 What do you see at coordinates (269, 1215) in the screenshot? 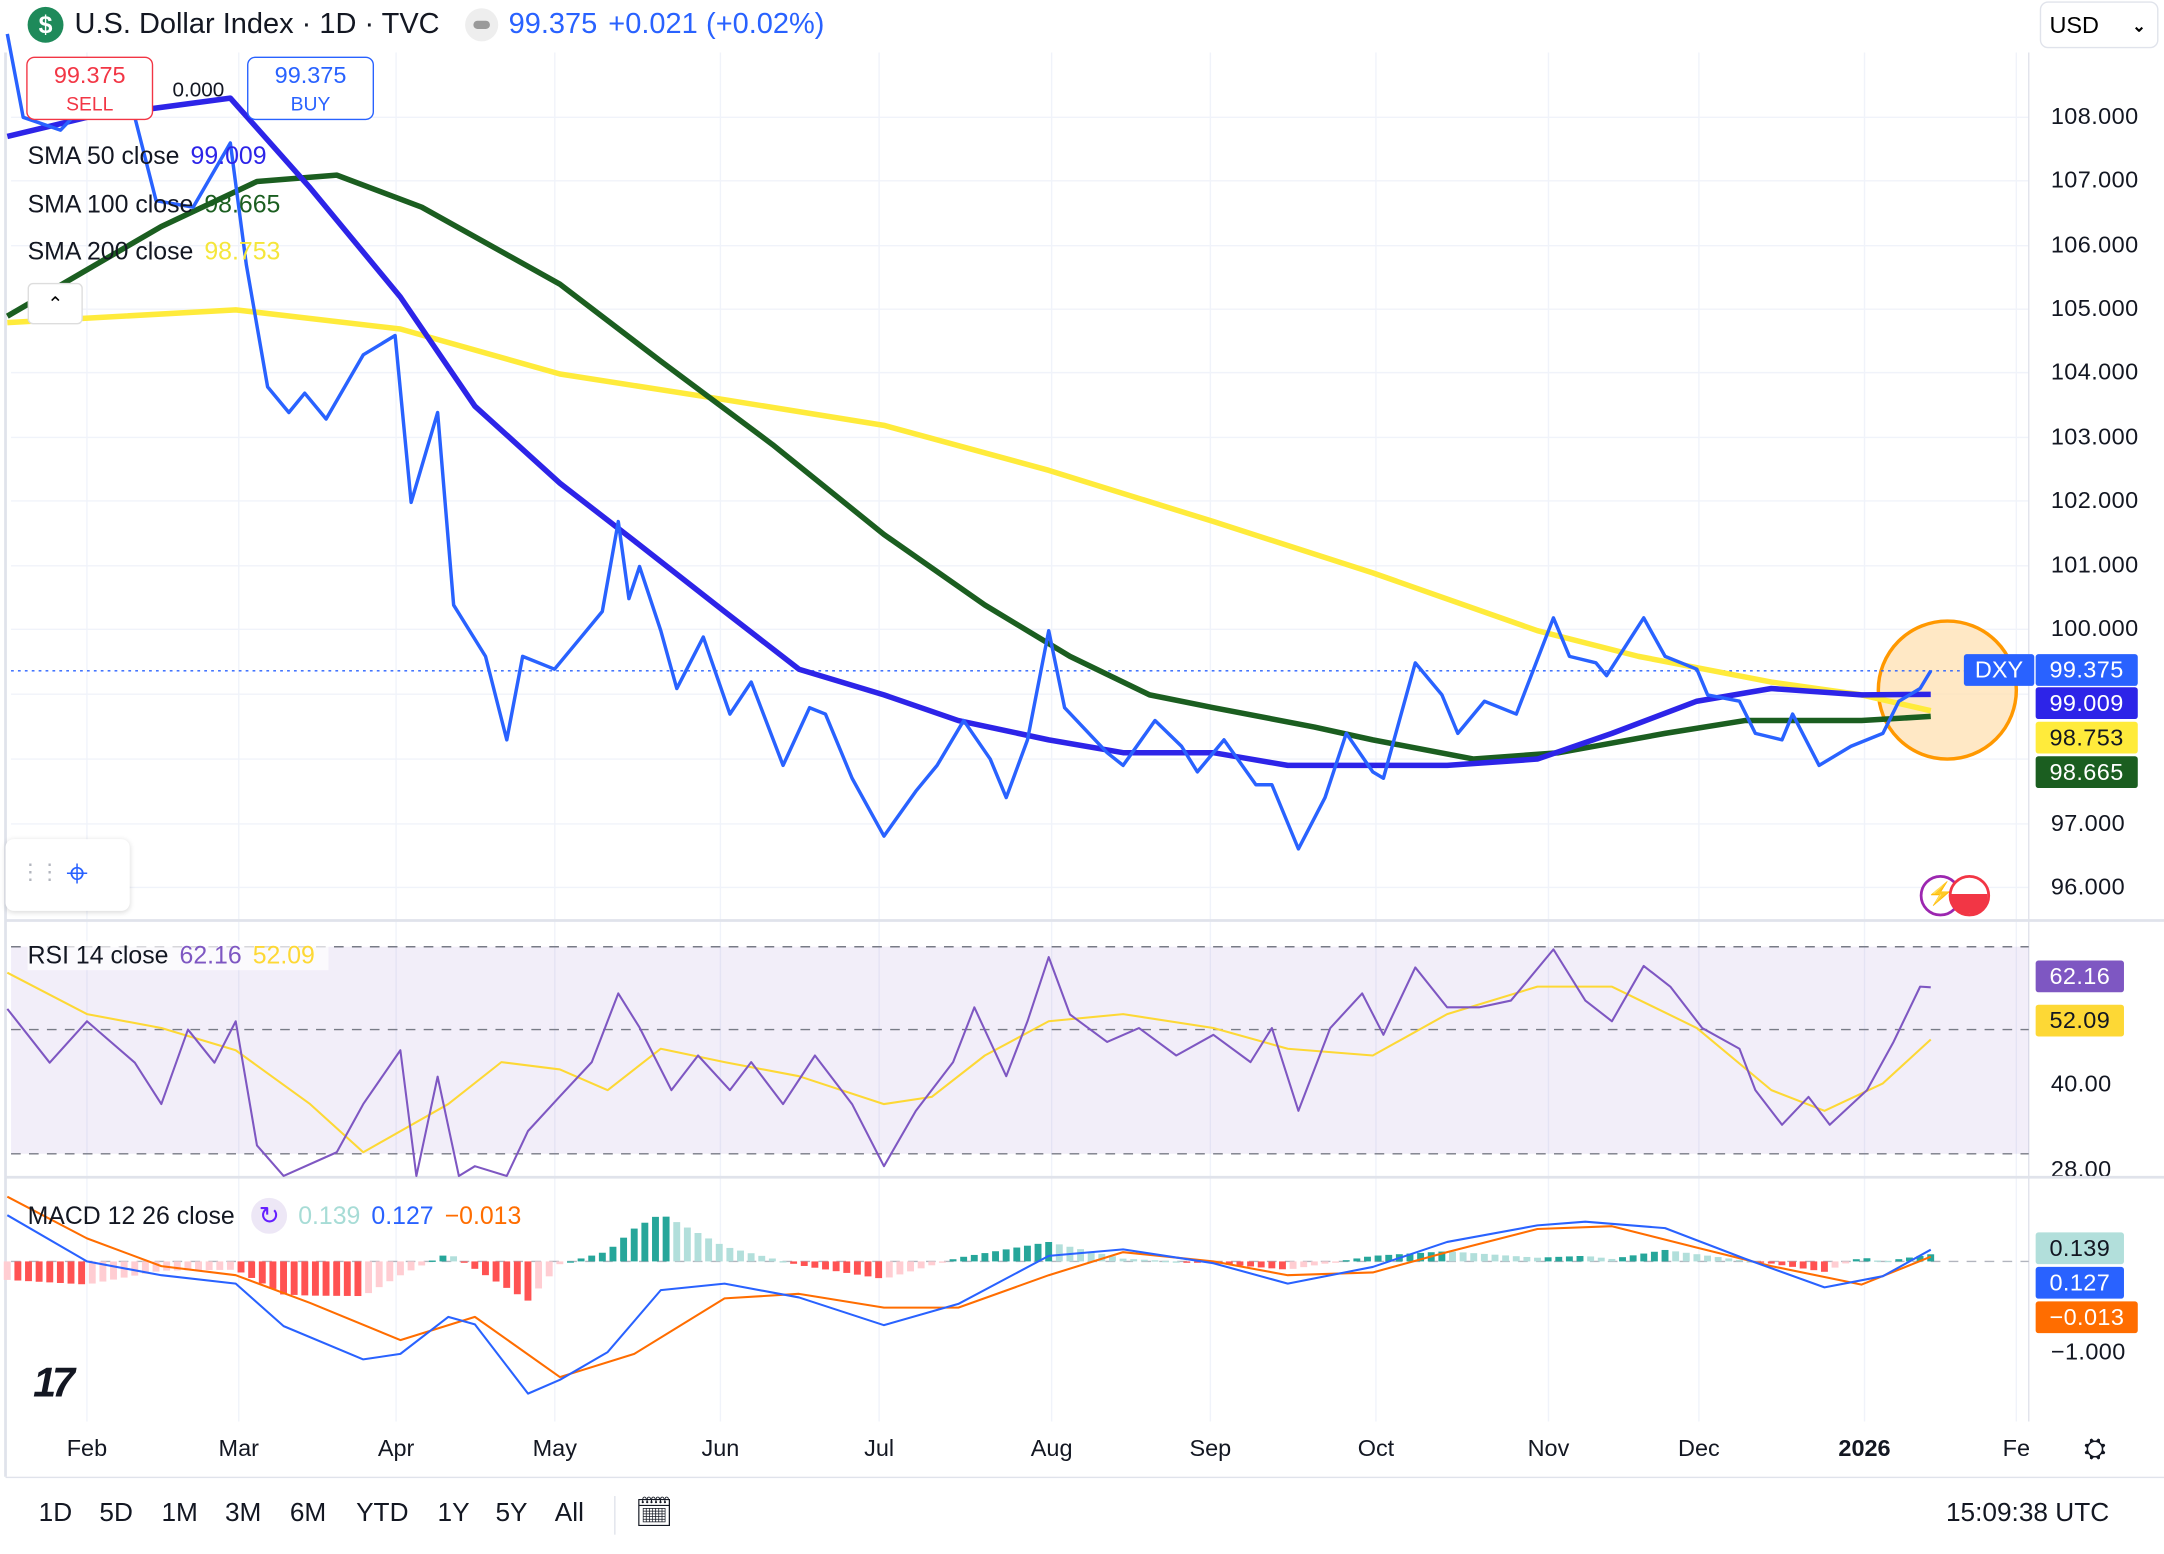
I see `refresh-icon: ↻` at bounding box center [269, 1215].